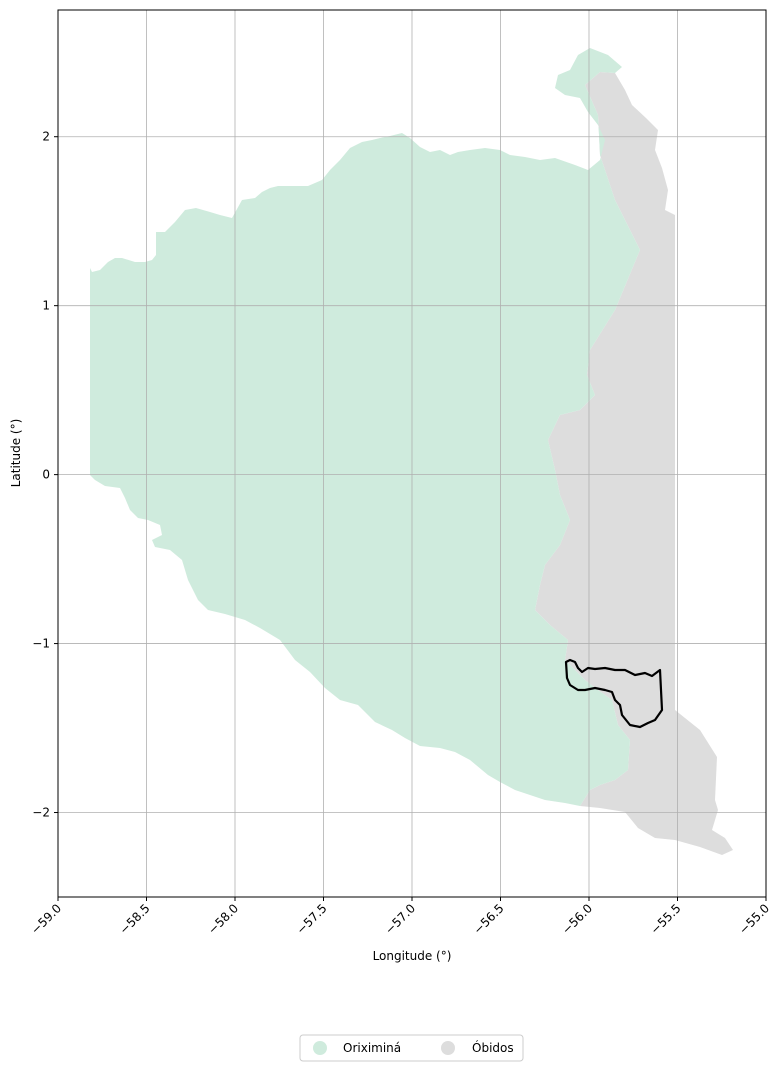 Image resolution: width=774 pixels, height=1070 pixels. Describe the element at coordinates (577, 919) in the screenshot. I see `x-tick-label: −56.0` at that location.